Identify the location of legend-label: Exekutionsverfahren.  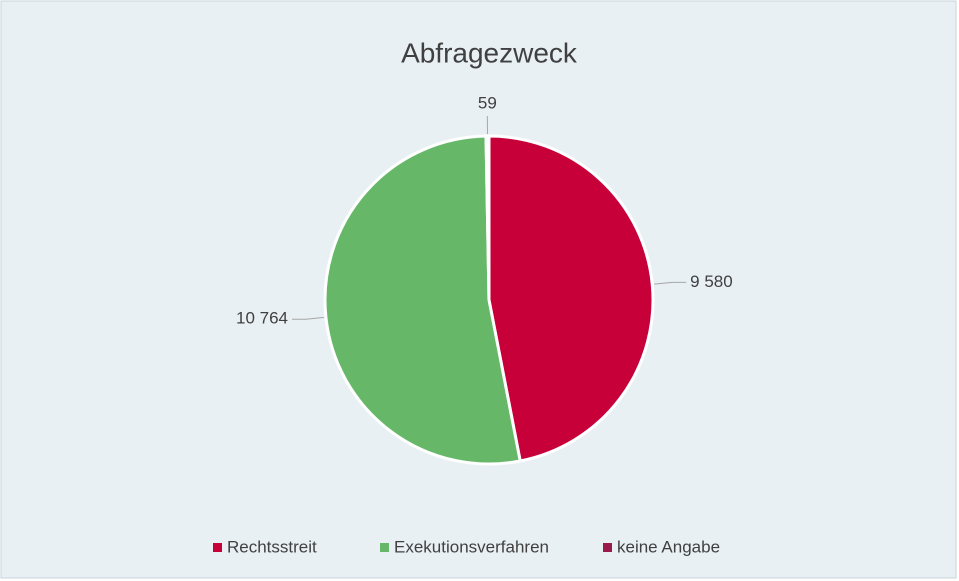
(471, 546).